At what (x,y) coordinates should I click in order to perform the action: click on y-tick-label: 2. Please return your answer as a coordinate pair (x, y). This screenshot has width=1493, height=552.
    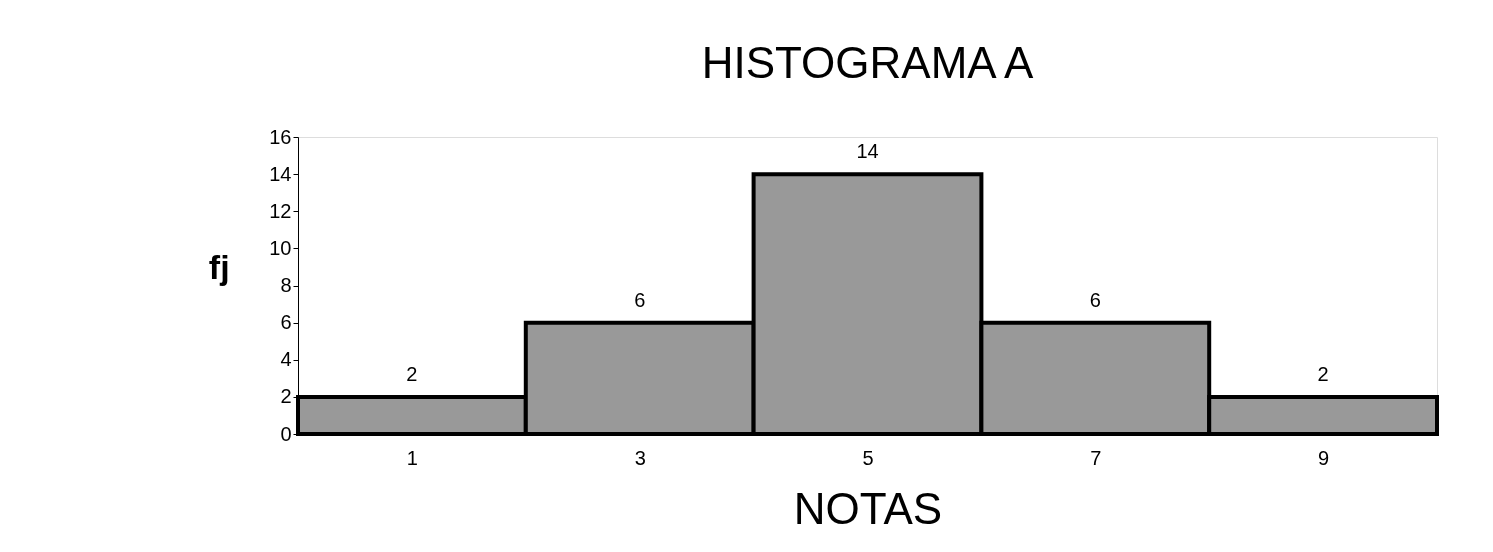
    Looking at the image, I should click on (286, 396).